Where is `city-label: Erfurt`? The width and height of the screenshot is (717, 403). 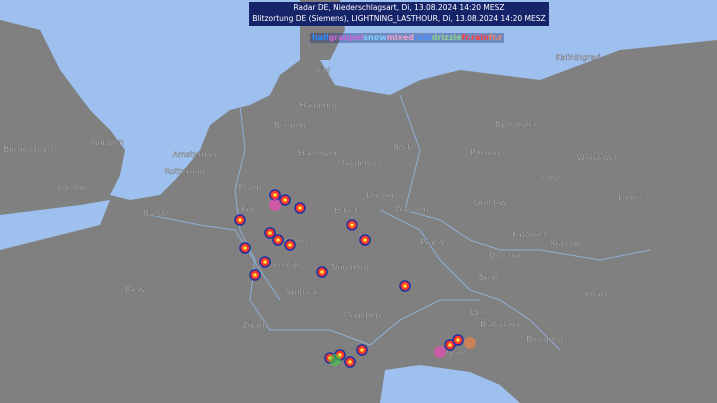 city-label: Erfurt is located at coordinates (346, 210).